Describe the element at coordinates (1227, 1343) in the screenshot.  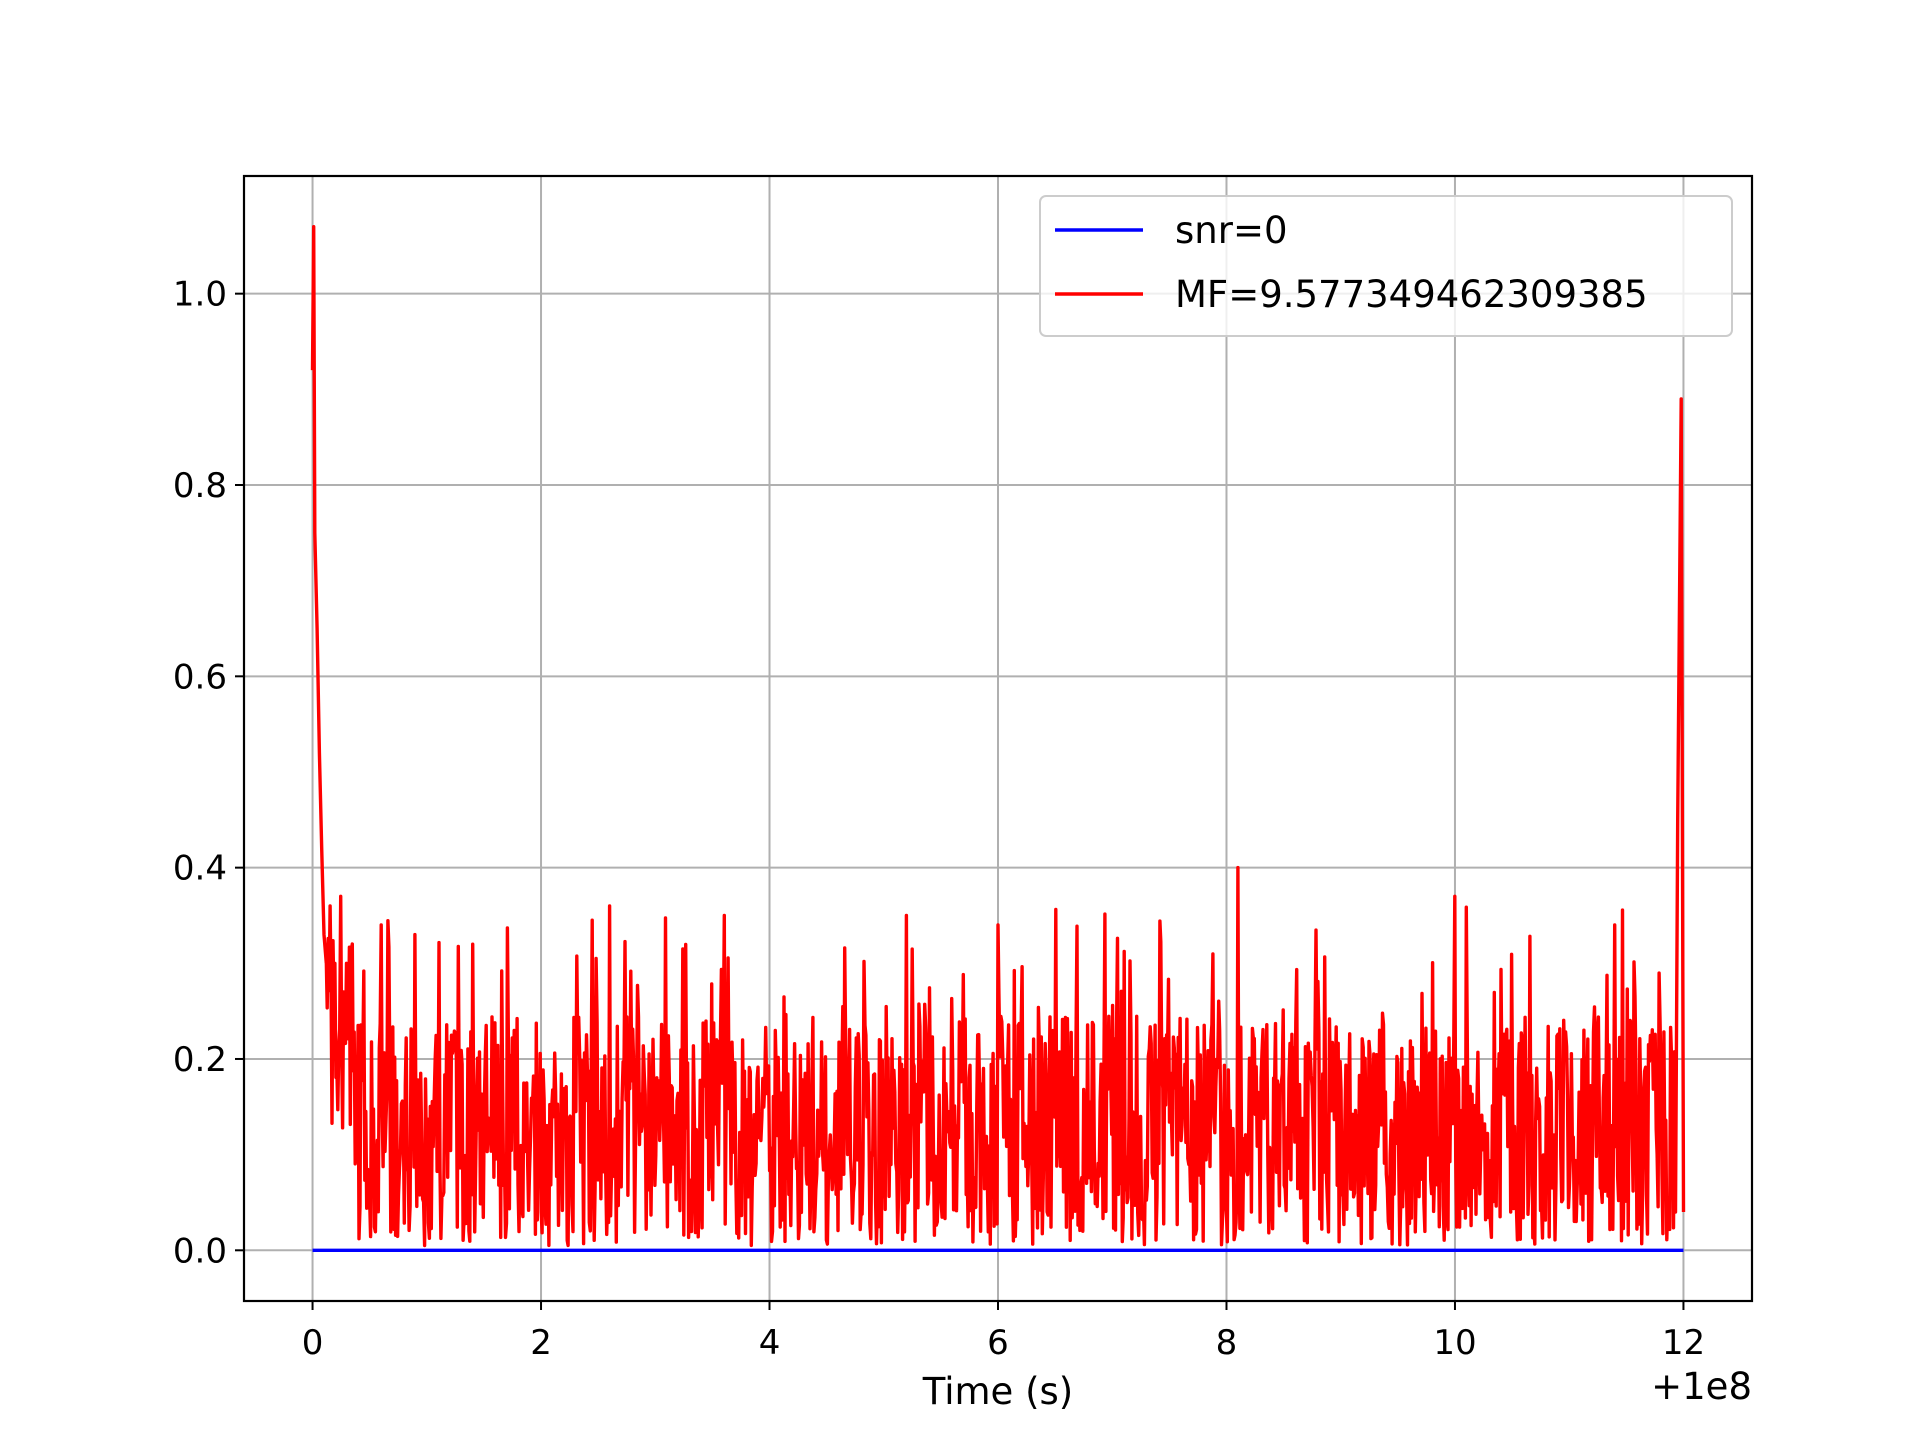
I see `x-tick-label: 8` at that location.